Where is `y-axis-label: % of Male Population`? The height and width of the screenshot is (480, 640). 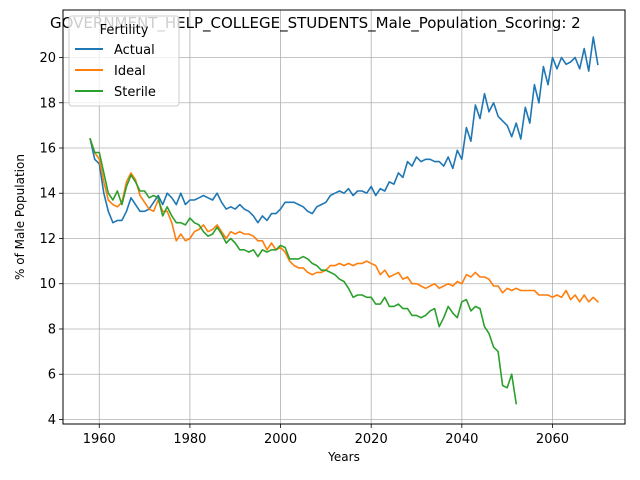
y-axis-label: % of Male Population is located at coordinates (20, 217).